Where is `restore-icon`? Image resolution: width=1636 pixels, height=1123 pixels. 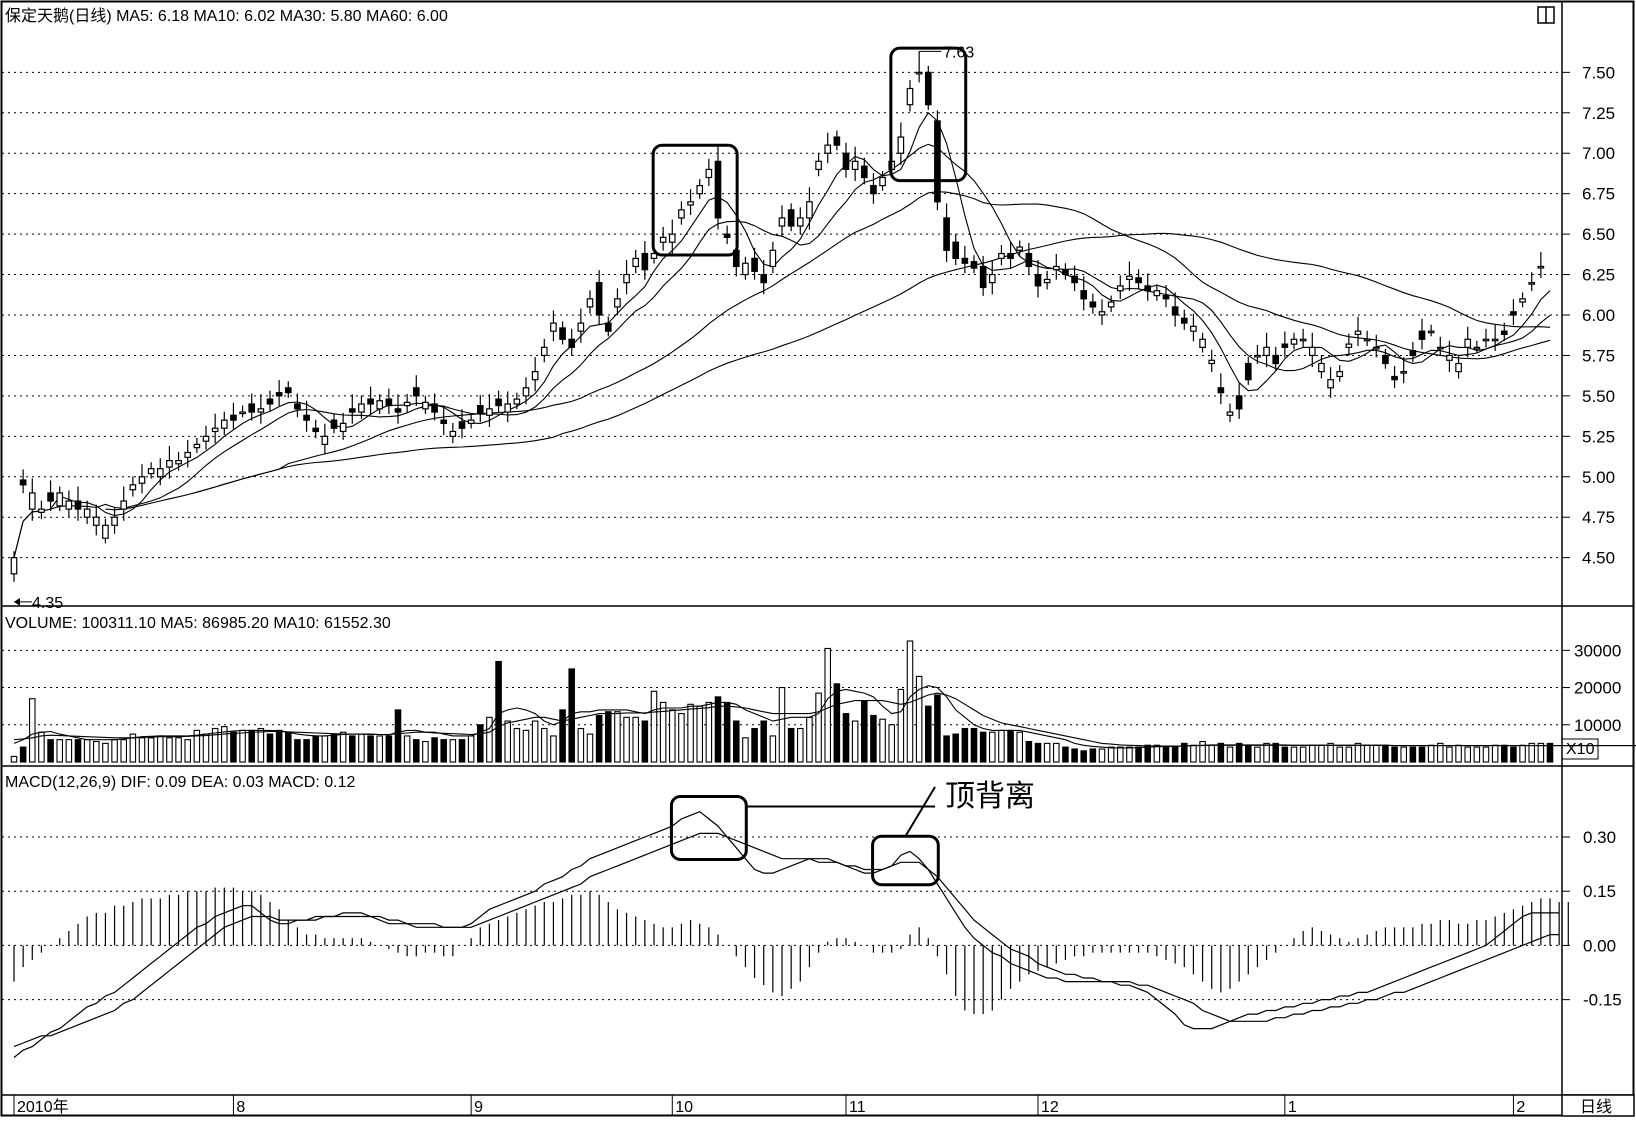 restore-icon is located at coordinates (1546, 15).